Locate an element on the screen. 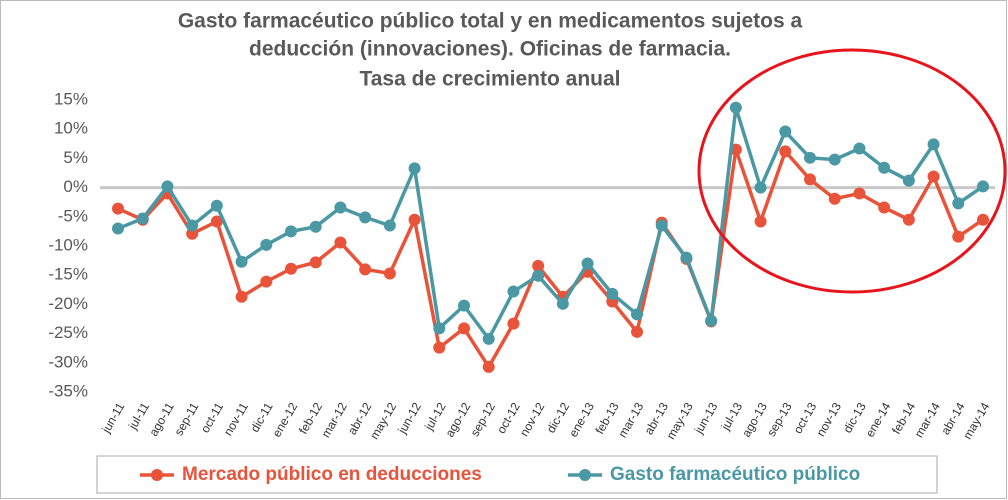 The height and width of the screenshot is (500, 1008). y-tick-label: 15% is located at coordinates (71, 98).